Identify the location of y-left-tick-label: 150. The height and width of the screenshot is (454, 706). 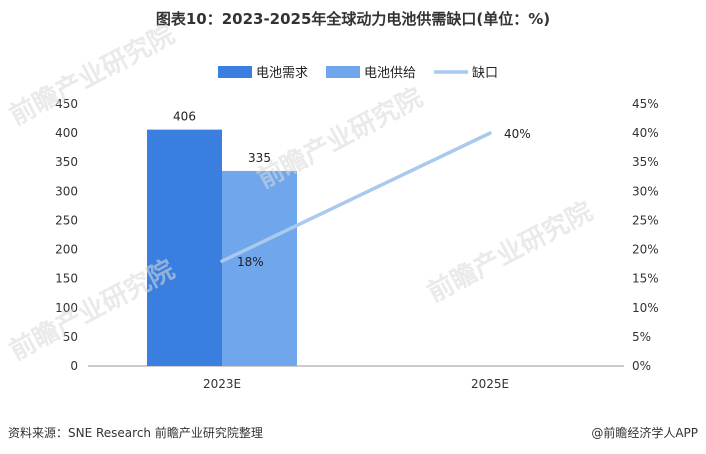
(66, 279).